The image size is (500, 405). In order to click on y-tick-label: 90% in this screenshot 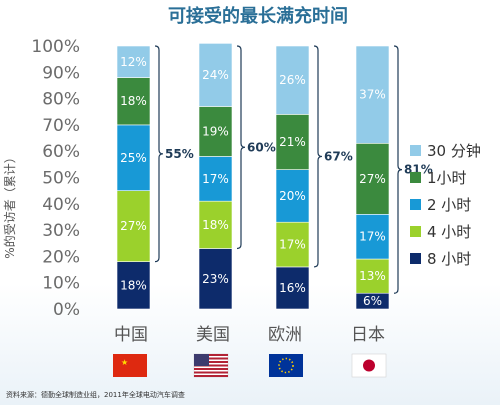, I will do `click(61, 73)`.